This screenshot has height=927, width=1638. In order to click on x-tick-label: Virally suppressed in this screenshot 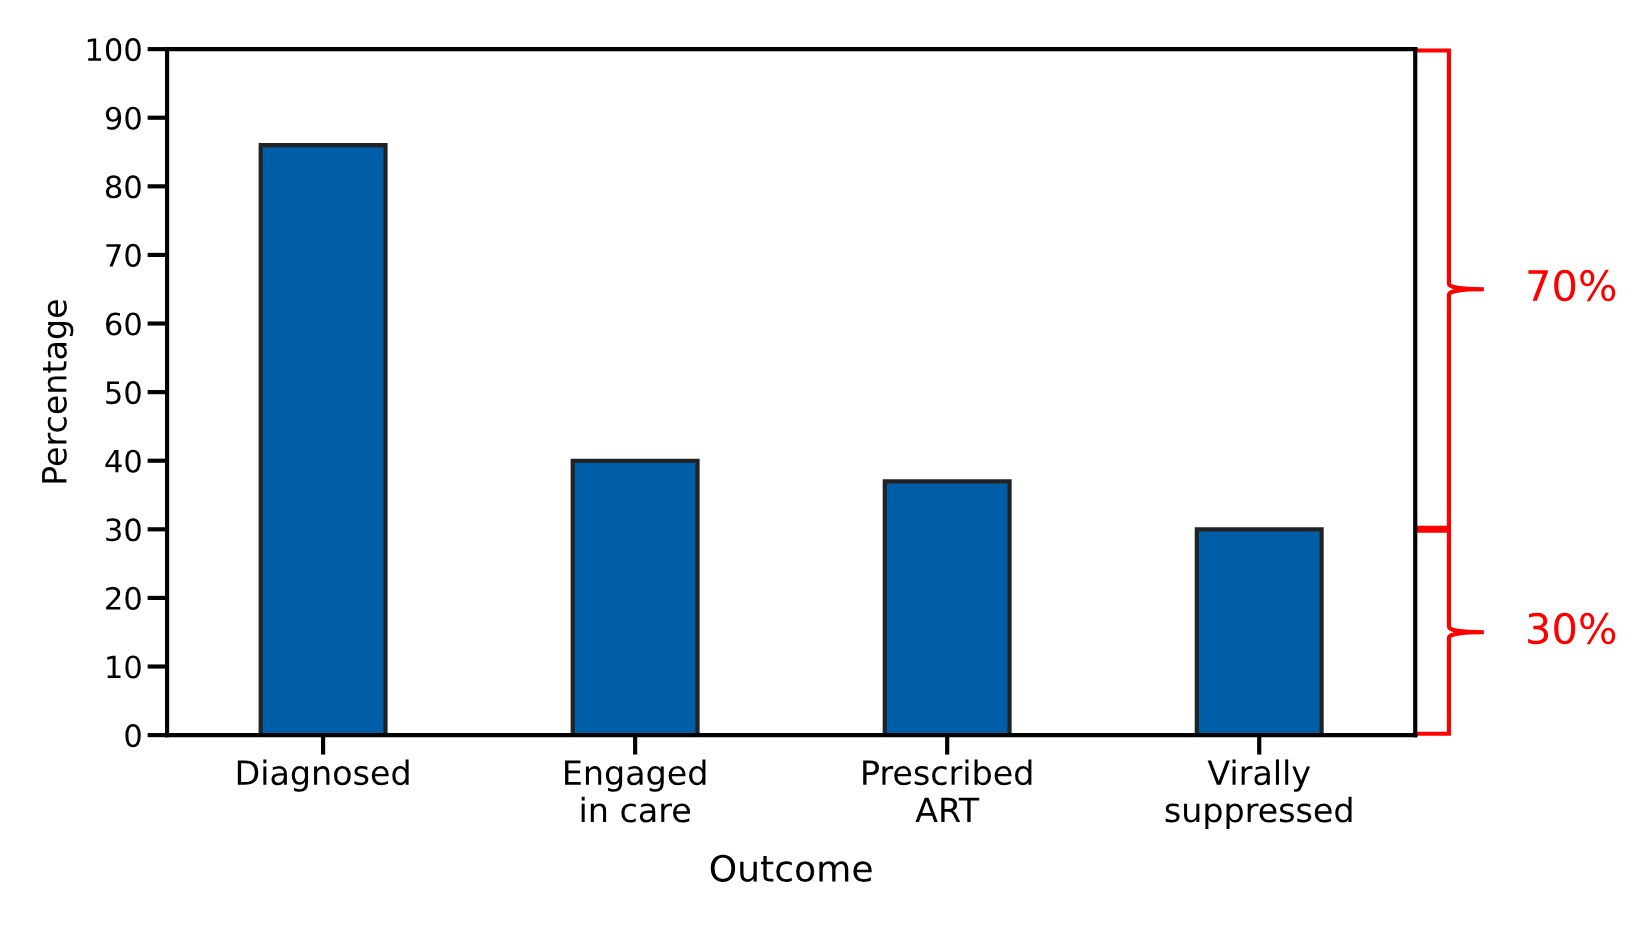, I will do `click(1258, 794)`.